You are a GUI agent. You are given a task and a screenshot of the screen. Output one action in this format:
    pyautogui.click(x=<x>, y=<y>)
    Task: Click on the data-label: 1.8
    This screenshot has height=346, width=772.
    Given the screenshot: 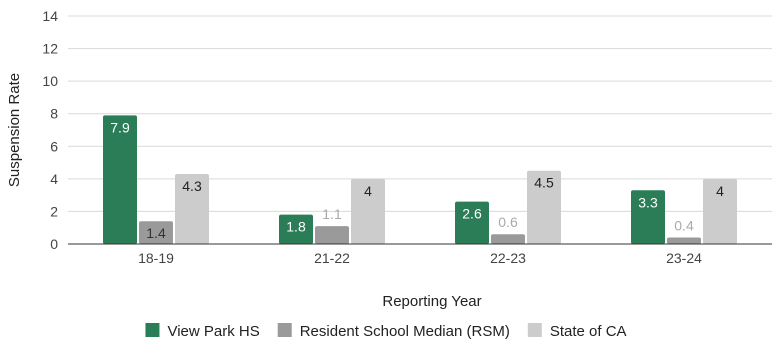 What is the action you would take?
    pyautogui.click(x=296, y=227)
    